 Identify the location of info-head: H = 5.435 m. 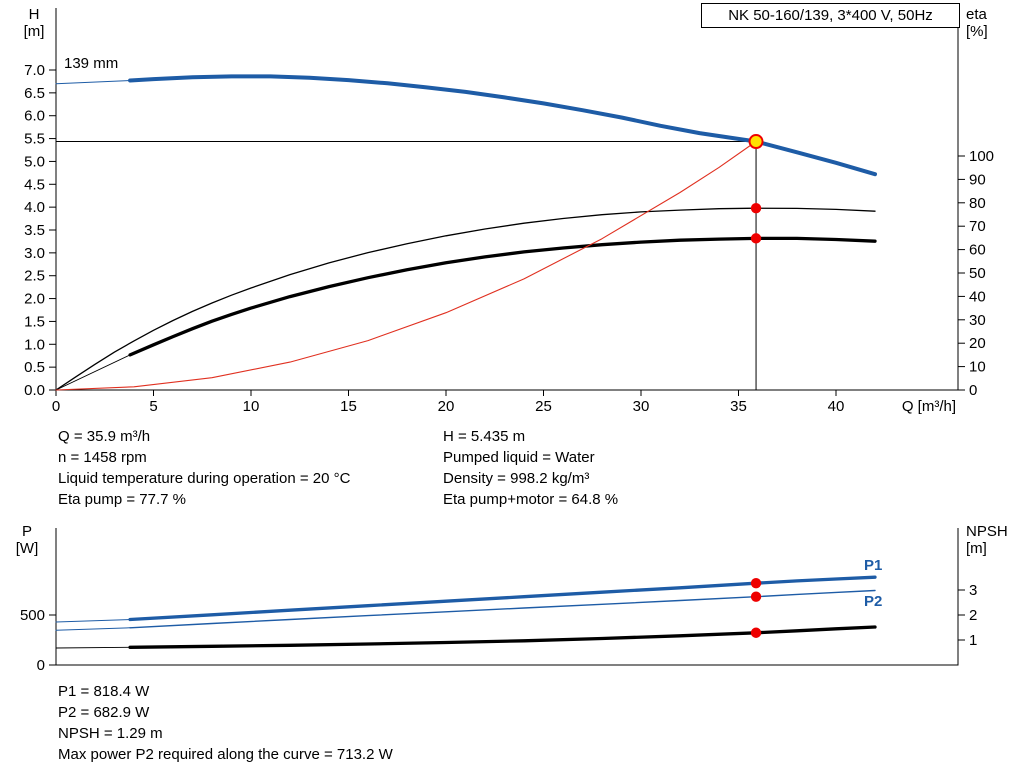
(484, 436).